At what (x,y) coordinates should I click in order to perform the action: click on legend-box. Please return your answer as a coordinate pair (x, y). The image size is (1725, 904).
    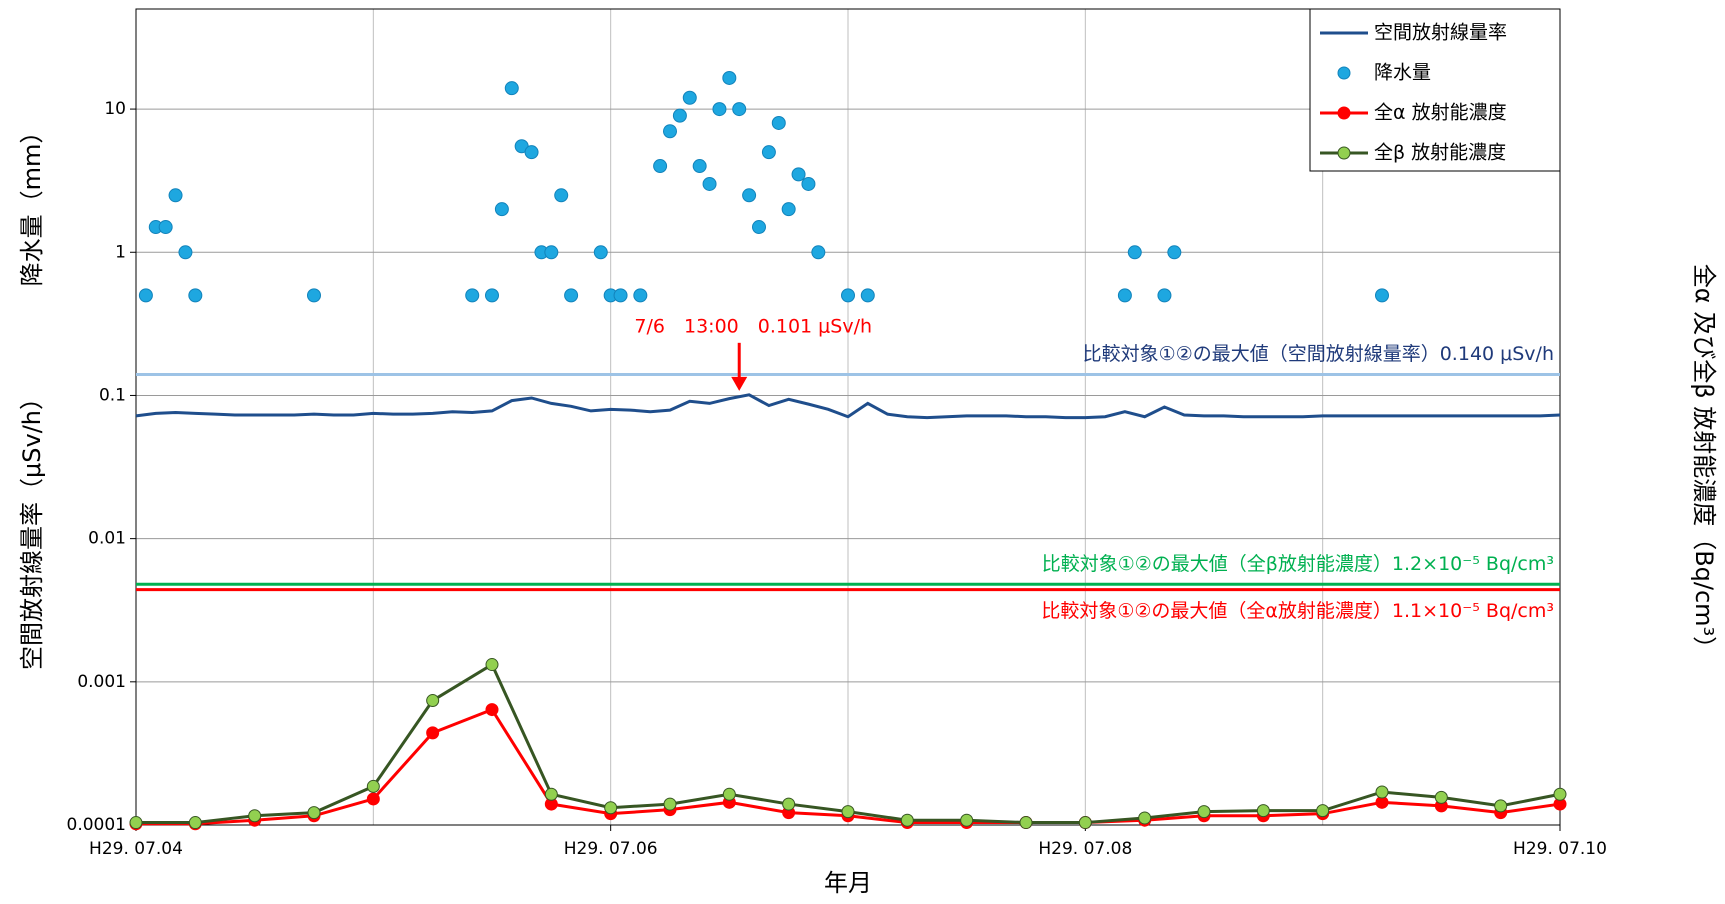
    Looking at the image, I should click on (1435, 90).